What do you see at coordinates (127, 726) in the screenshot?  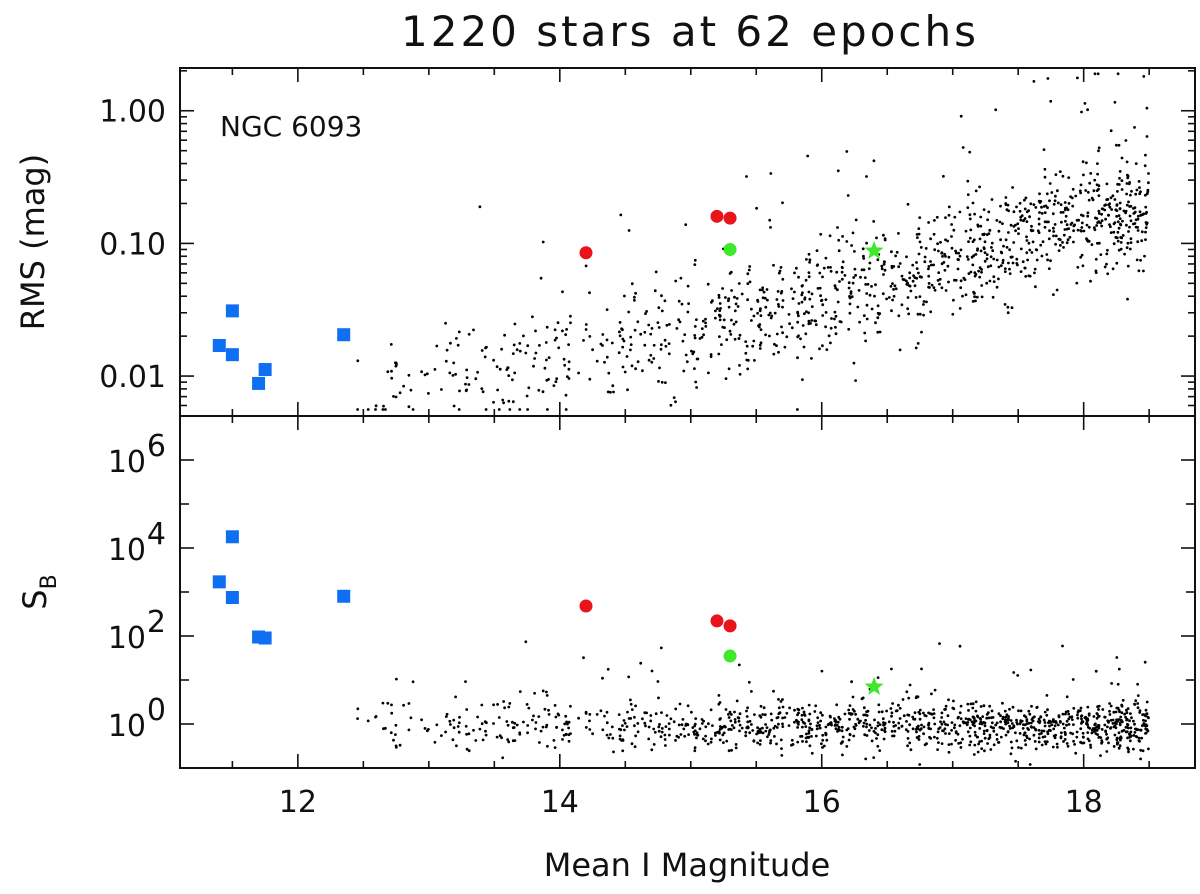 I see `y-tick-label: 10` at bounding box center [127, 726].